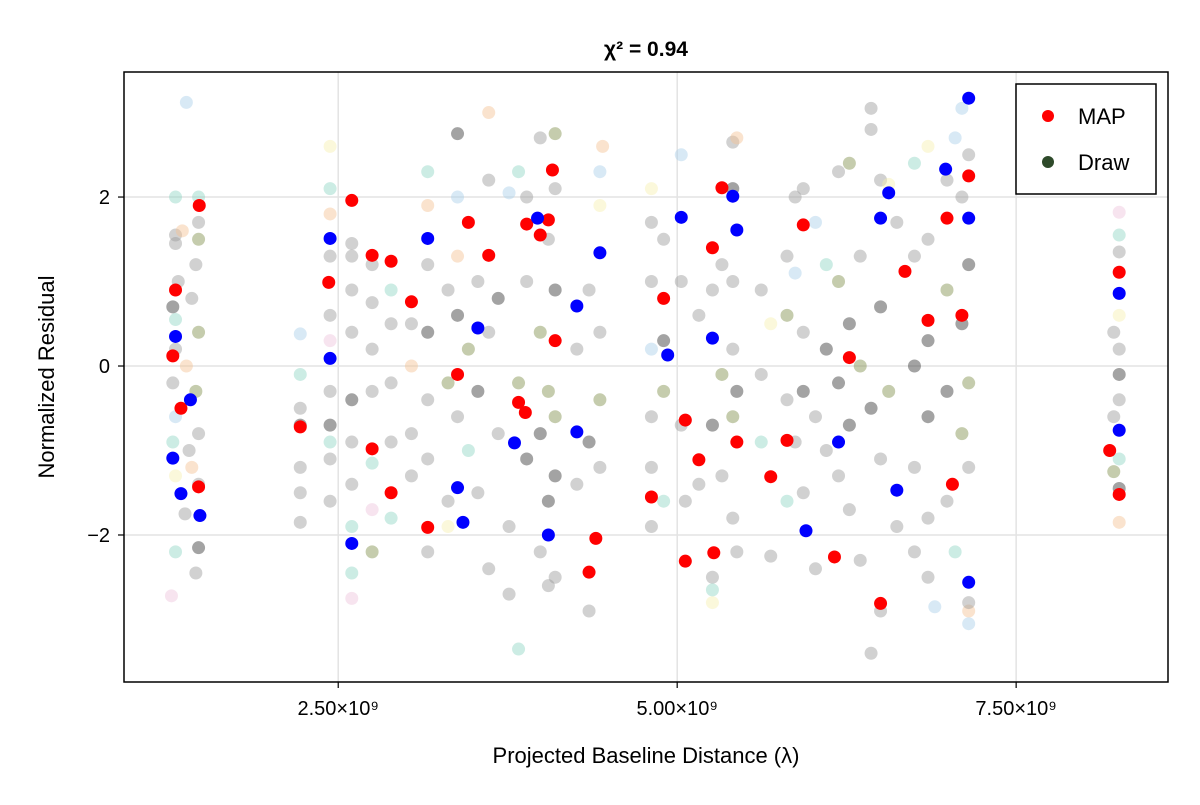 This screenshot has width=1200, height=805. What do you see at coordinates (1103, 162) in the screenshot?
I see `legend-label-draw: Draw` at bounding box center [1103, 162].